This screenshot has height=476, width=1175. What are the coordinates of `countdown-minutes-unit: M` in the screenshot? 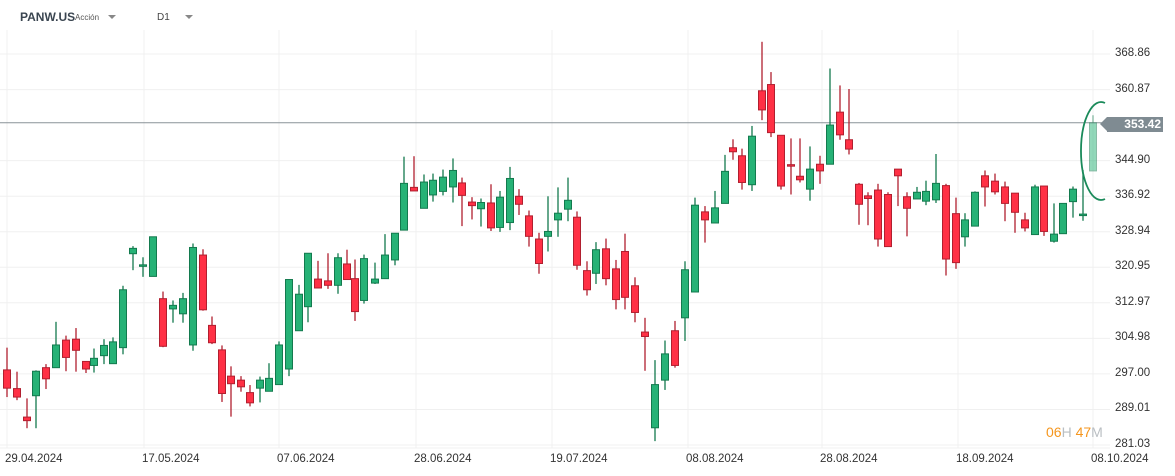 It's located at (1097, 432).